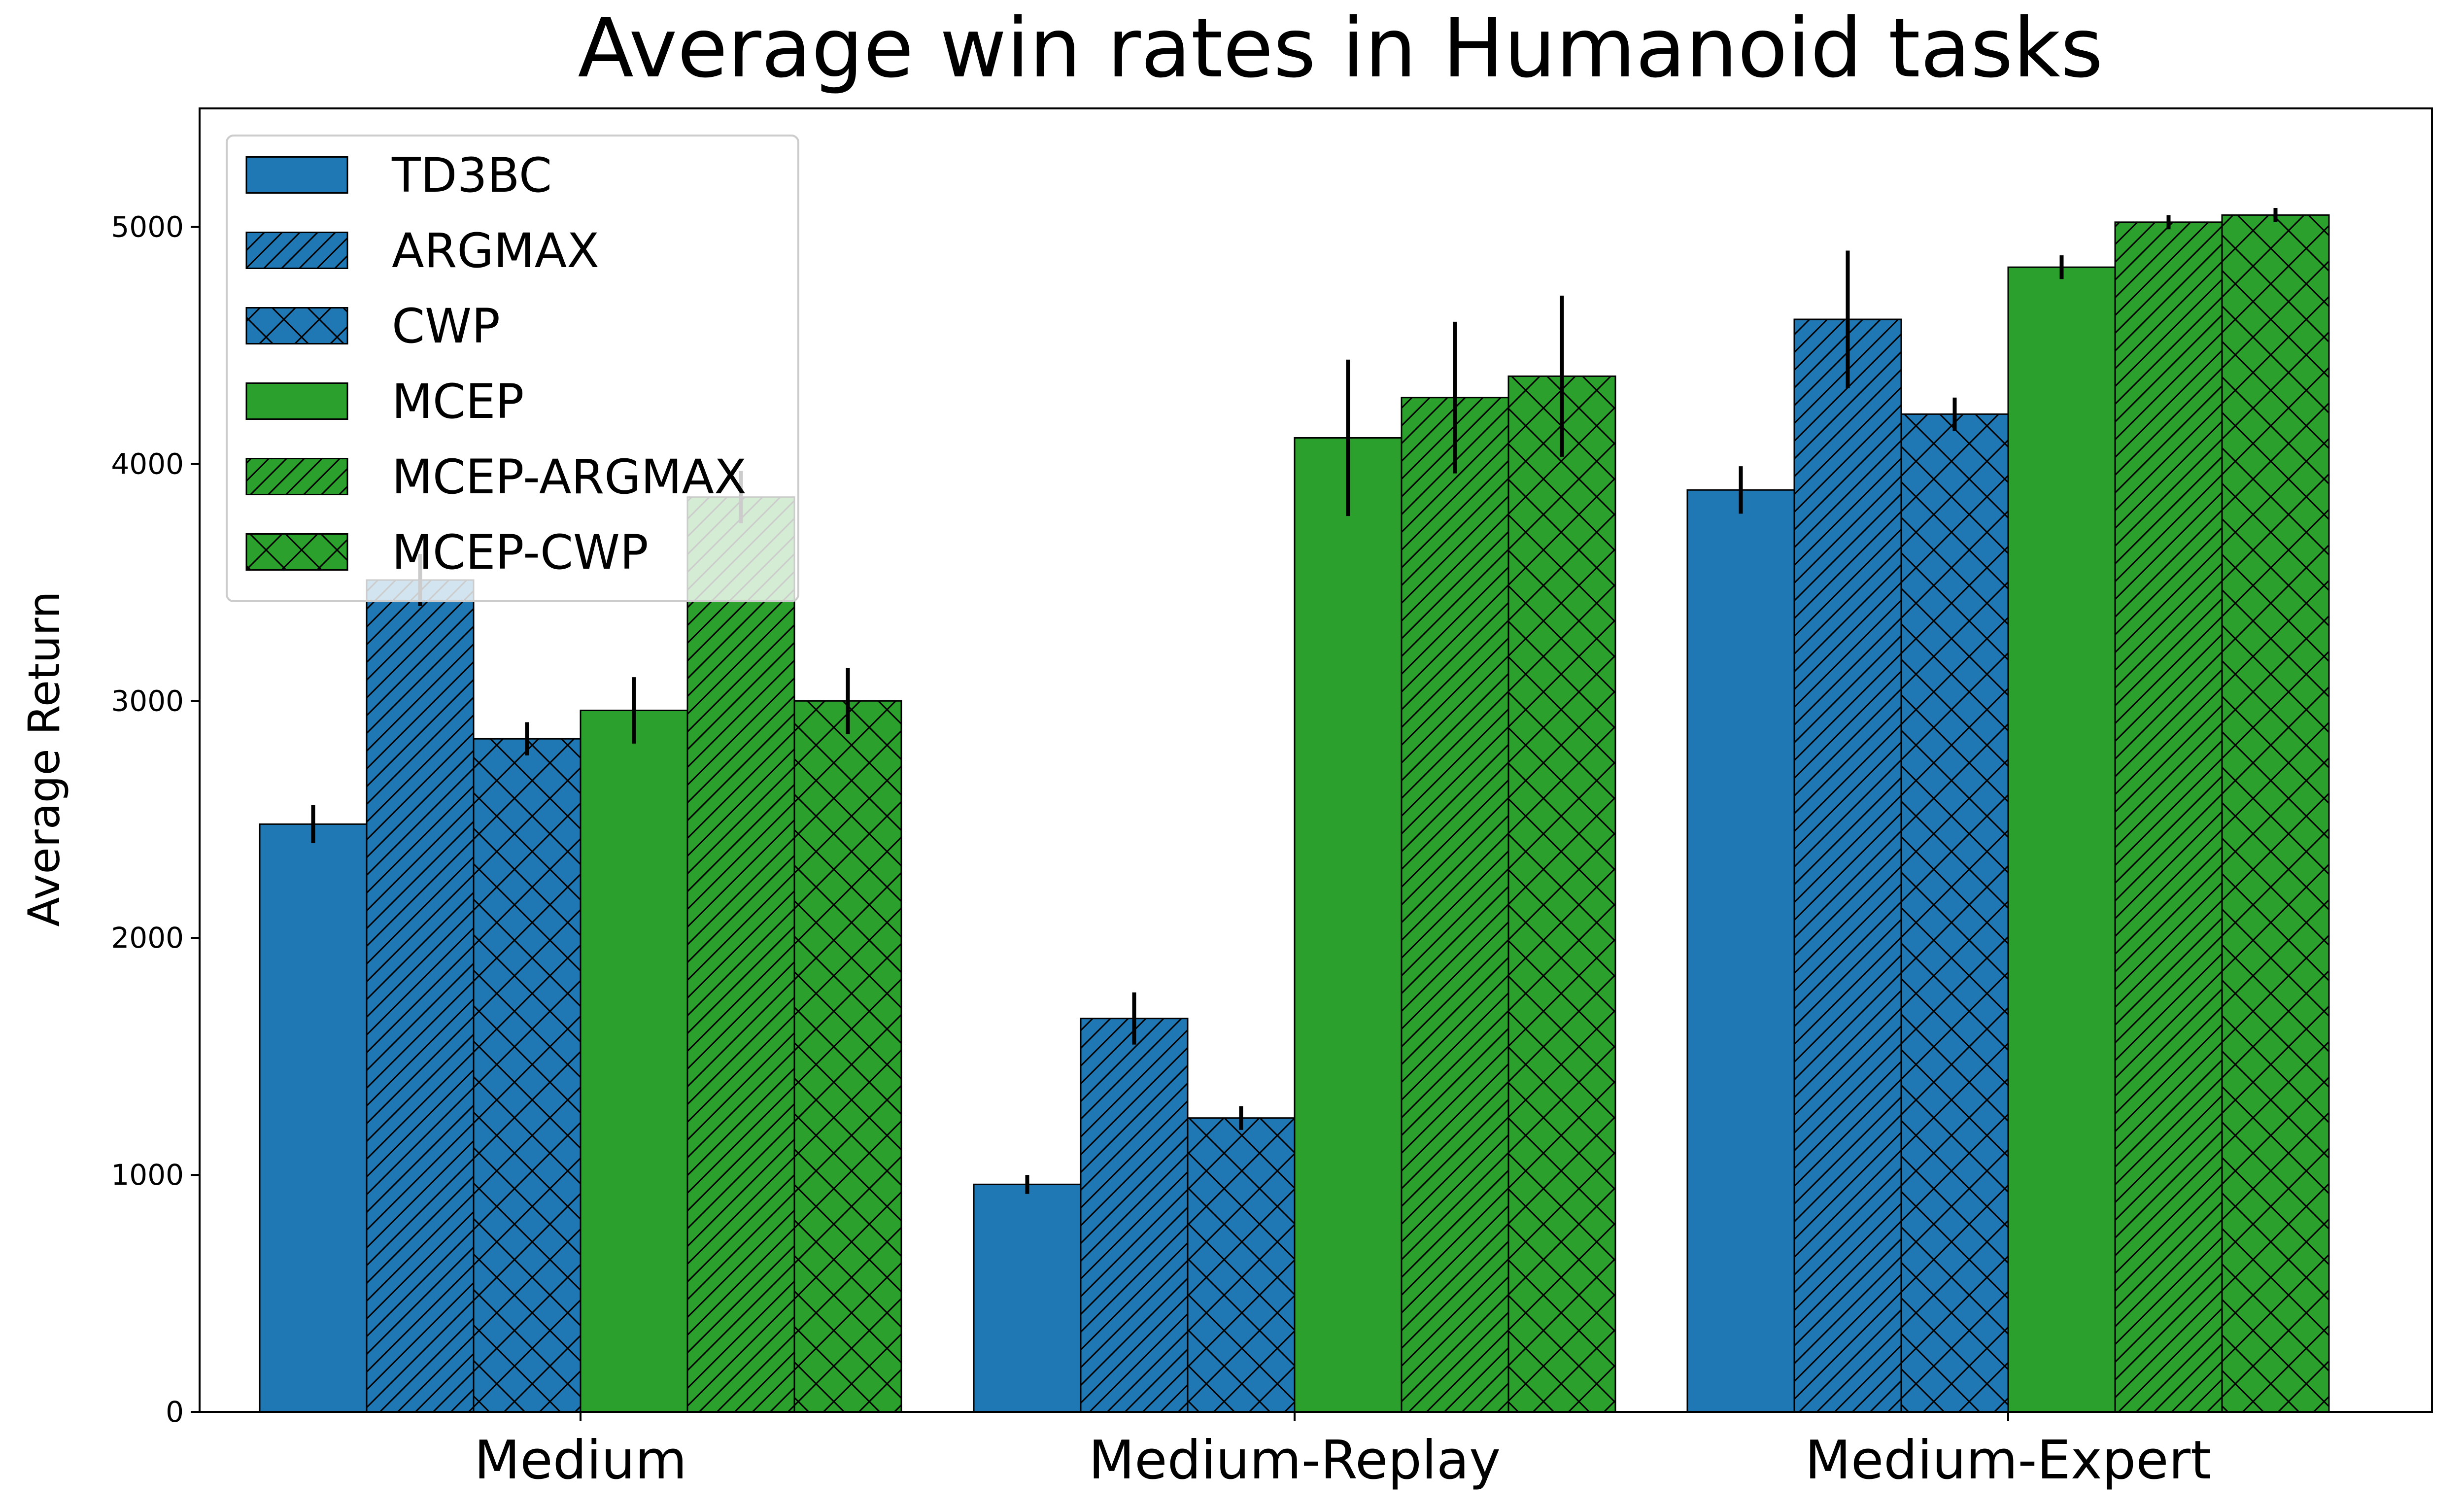  Describe the element at coordinates (1027, 1298) in the screenshot. I see `bar-td3bc-medium-replay` at that location.